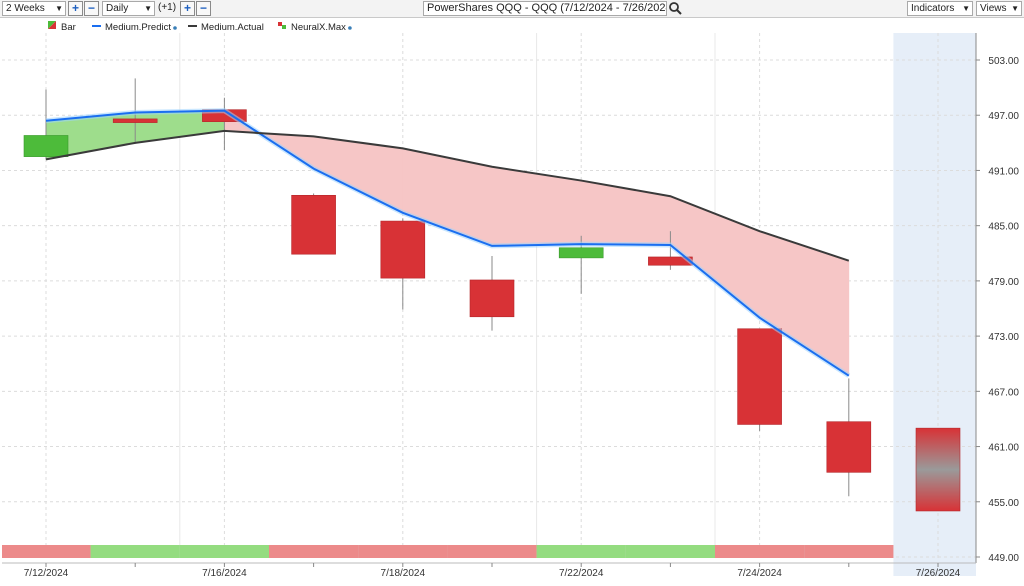 This screenshot has width=1024, height=586. I want to click on search-icon, so click(675, 8).